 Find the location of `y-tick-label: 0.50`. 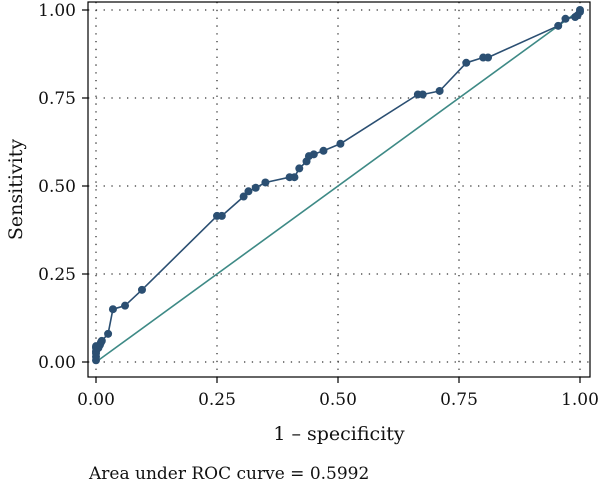

y-tick-label: 0.50 is located at coordinates (57, 187).